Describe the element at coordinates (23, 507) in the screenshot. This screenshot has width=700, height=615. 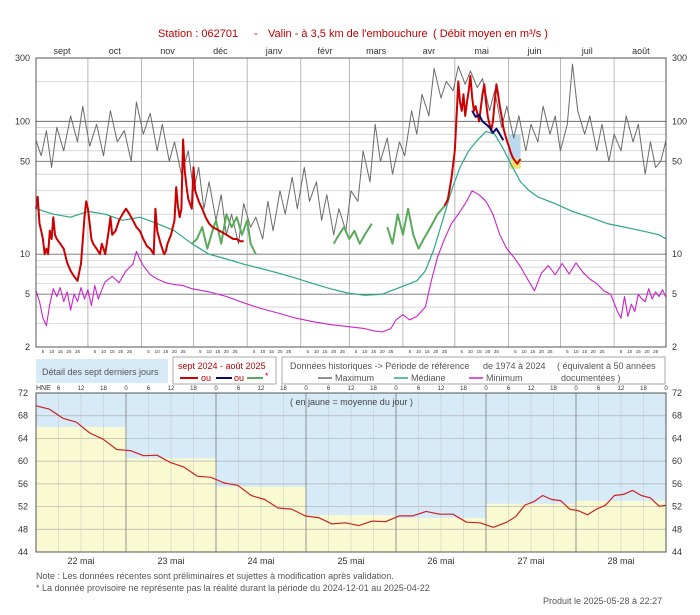
I see `bottom-ytick-left: 52` at that location.